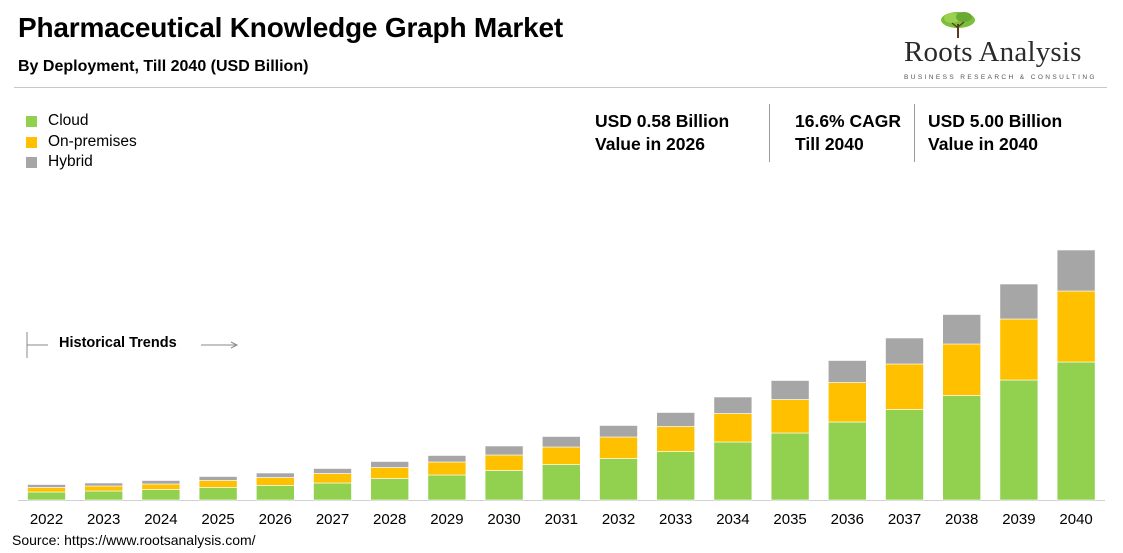 Image resolution: width=1123 pixels, height=553 pixels. What do you see at coordinates (1000, 77) in the screenshot?
I see `logo-tagline: BUSINESS RESEARCH & CONSULTING` at bounding box center [1000, 77].